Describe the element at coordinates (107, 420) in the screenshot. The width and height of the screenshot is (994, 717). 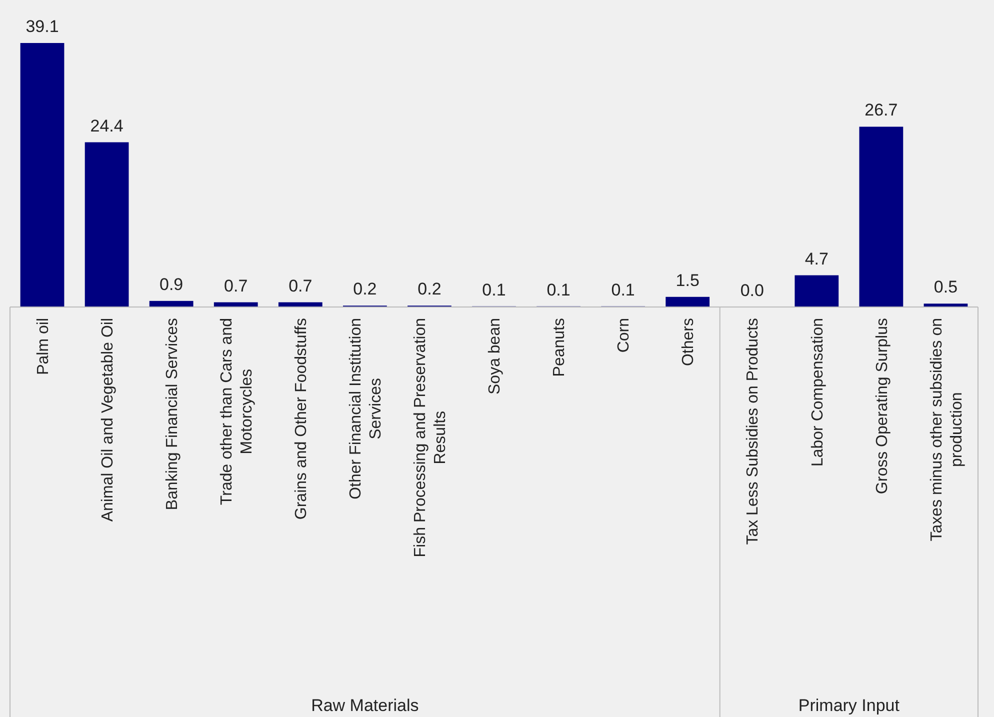
I see `x-tick-label: Animal Oil and Vegetable Oil` at that location.